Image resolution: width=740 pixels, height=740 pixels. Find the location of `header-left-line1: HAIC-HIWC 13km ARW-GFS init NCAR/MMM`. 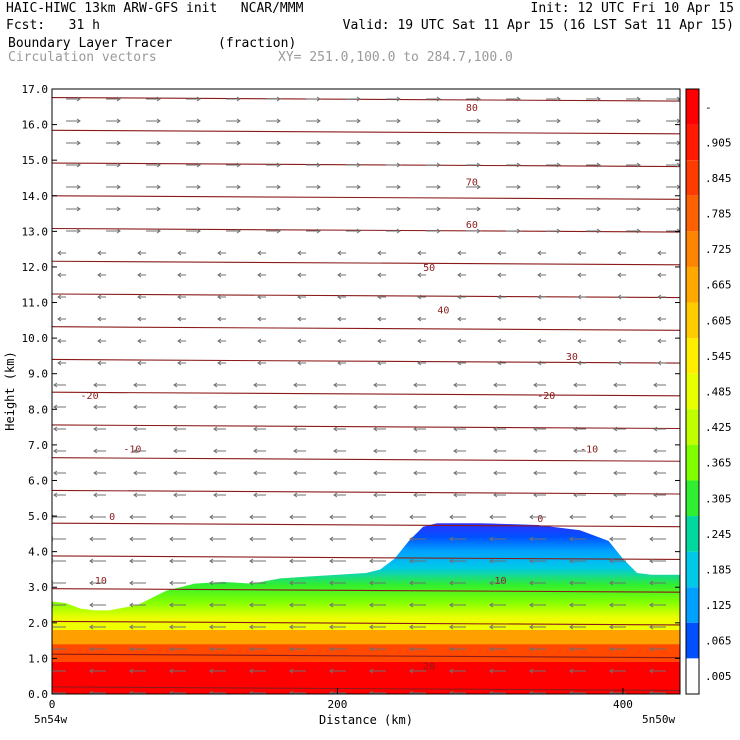

header-left-line1: HAIC-HIWC 13km ARW-GFS init NCAR/MMM is located at coordinates (155, 8).